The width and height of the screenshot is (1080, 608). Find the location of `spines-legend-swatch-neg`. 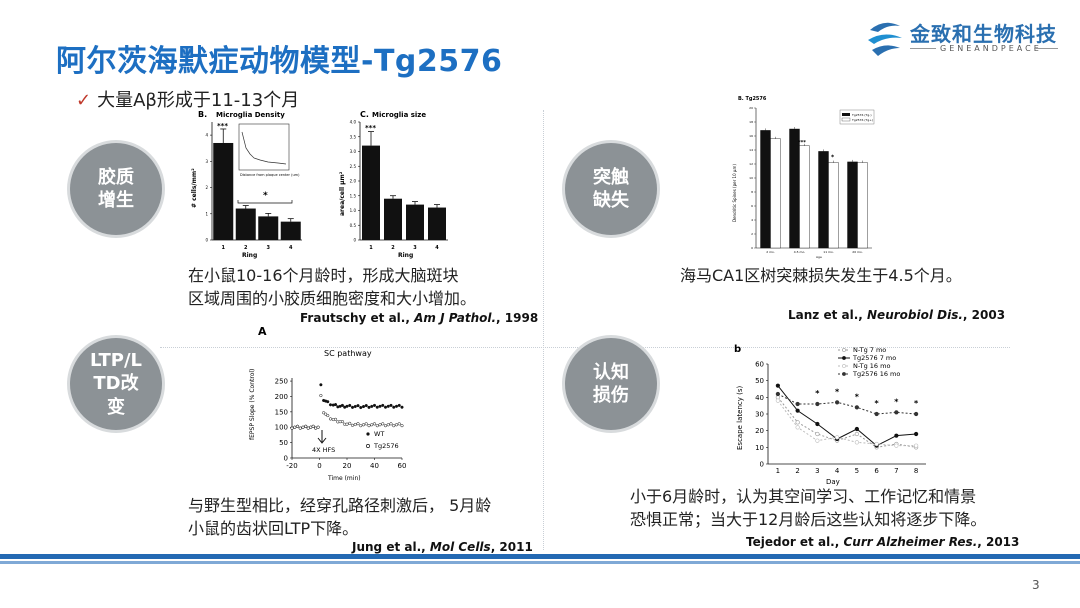

spines-legend-swatch-neg is located at coordinates (846, 114).